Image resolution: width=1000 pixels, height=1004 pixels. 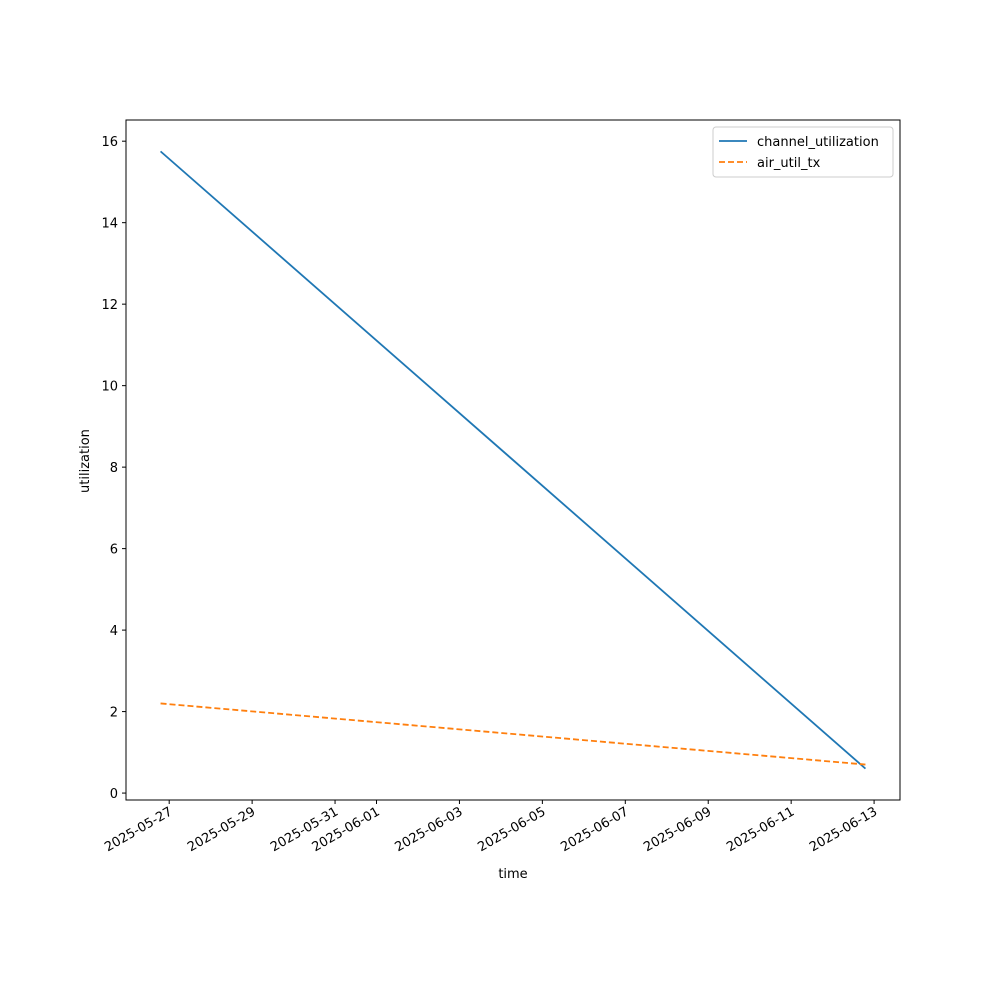 I want to click on y-tick-label: 12, so click(x=109, y=305).